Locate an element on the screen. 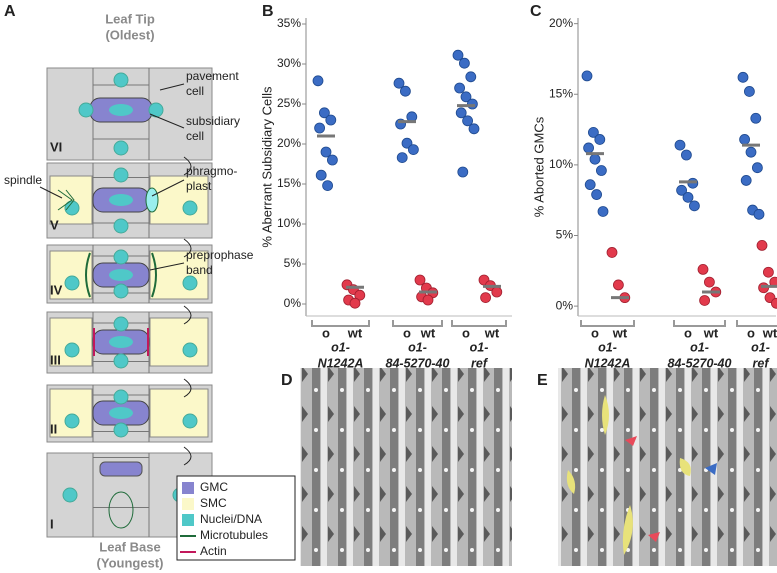  panel-label: D is located at coordinates (287, 380).